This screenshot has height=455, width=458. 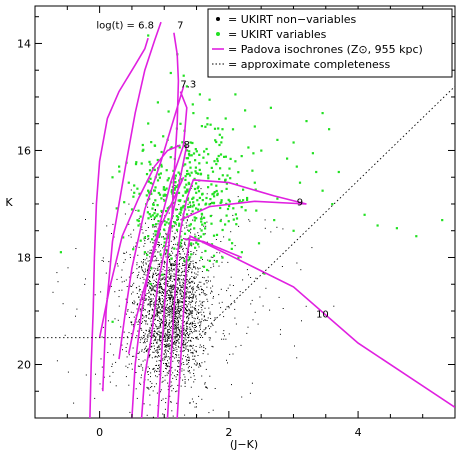 I want to click on isochrone-line, so click(x=243, y=210).